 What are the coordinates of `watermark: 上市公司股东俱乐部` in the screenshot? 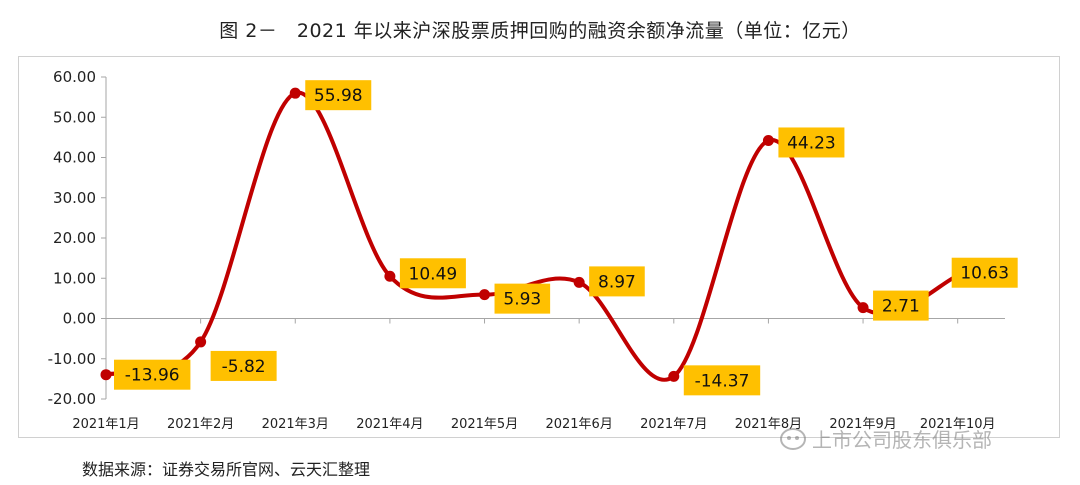 It's located at (886, 438).